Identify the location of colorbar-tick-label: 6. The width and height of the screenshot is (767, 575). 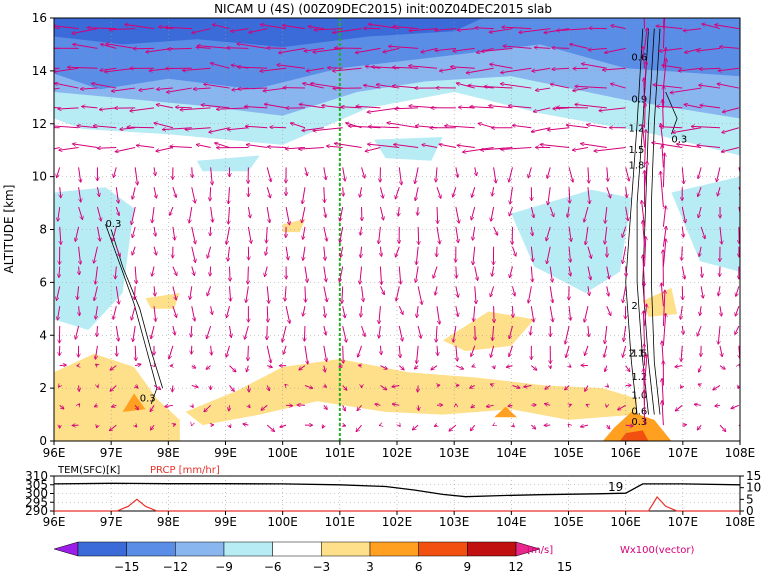
(419, 567).